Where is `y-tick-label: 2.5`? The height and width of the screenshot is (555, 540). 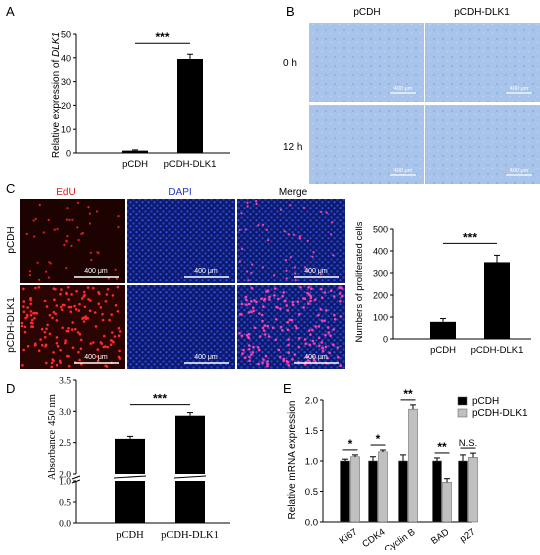
y-tick-label: 2.5 is located at coordinates (65, 444).